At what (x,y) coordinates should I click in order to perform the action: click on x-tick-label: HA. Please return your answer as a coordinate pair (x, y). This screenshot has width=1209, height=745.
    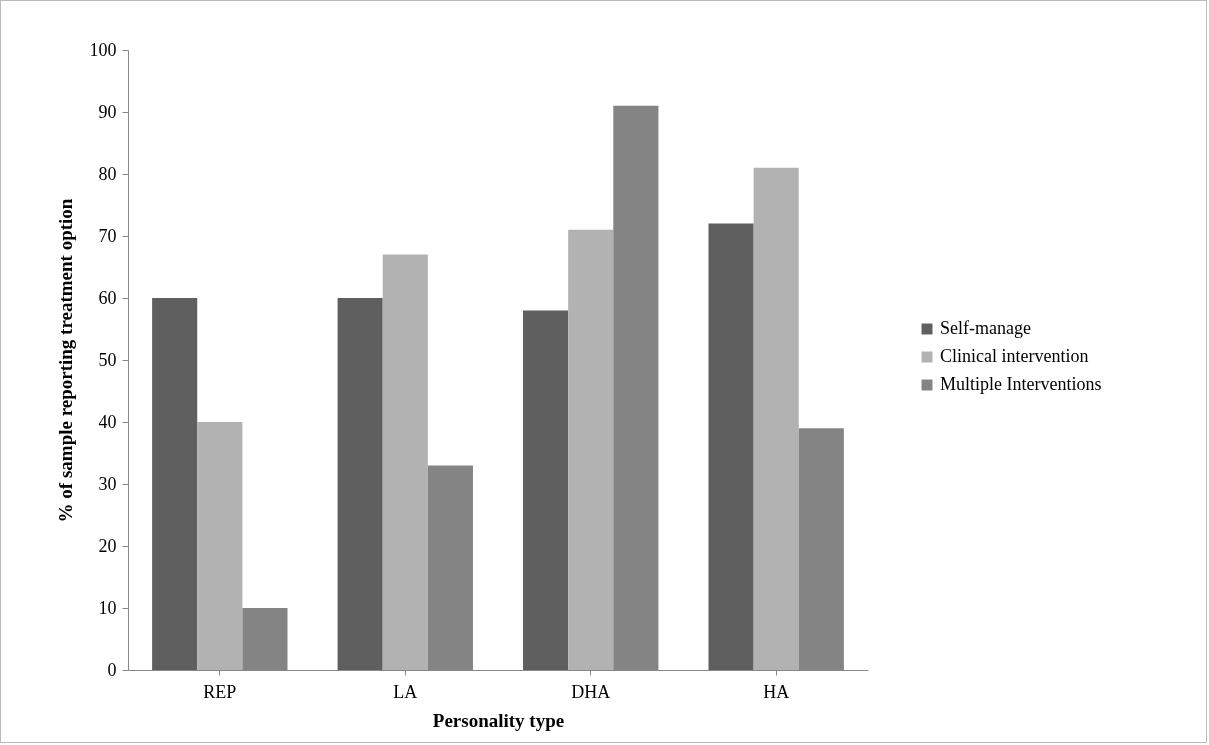
    Looking at the image, I should click on (776, 691).